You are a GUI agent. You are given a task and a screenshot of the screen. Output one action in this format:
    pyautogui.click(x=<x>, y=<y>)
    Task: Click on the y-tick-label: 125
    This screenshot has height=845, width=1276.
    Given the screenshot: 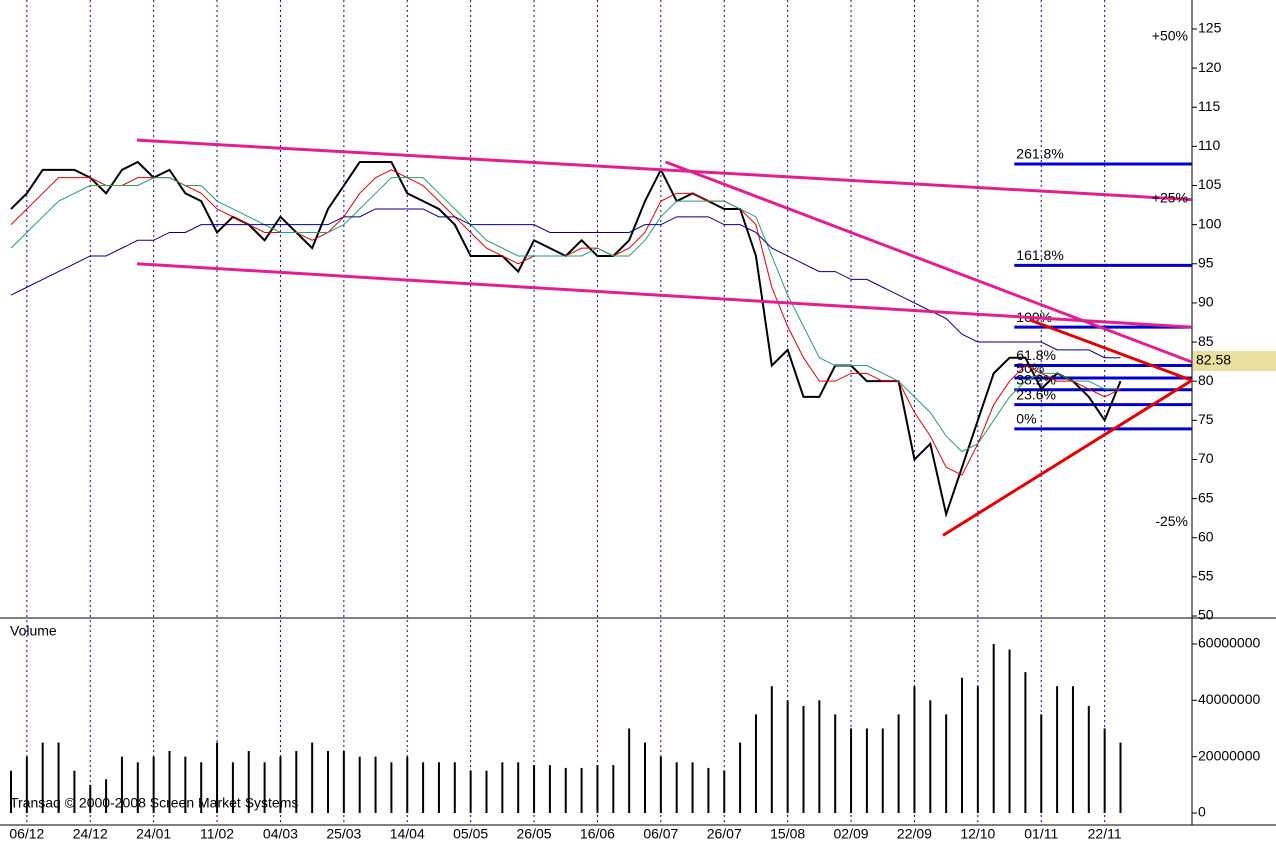 What is the action you would take?
    pyautogui.click(x=1210, y=28)
    